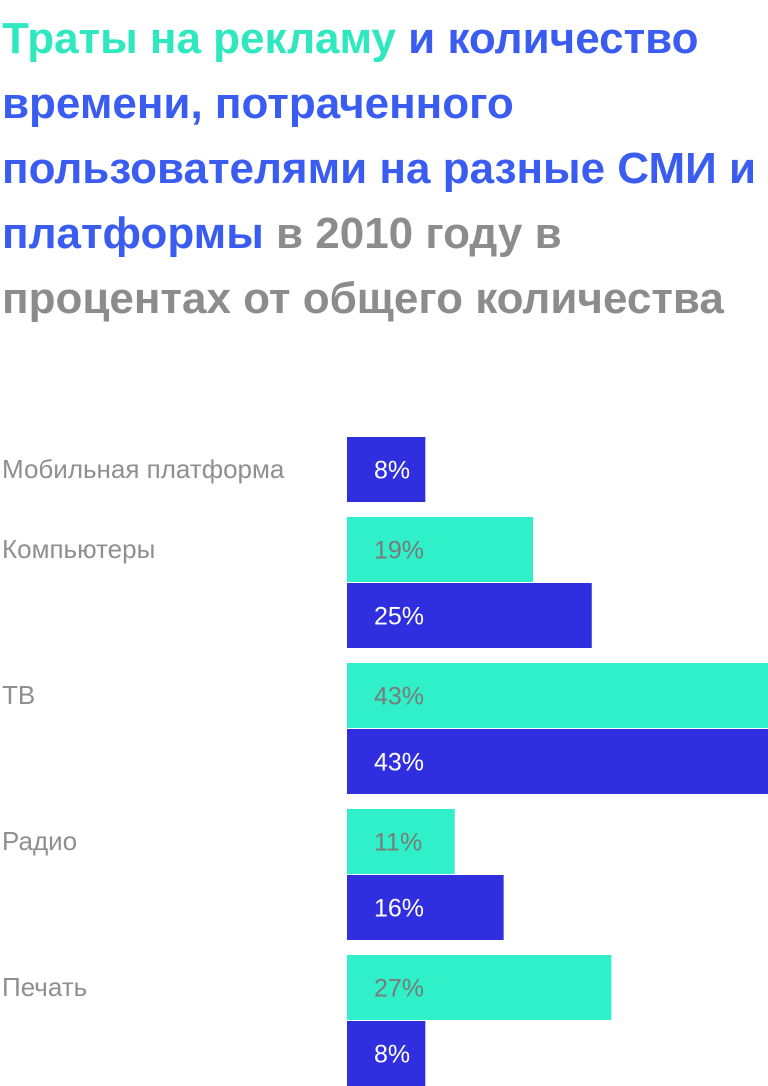 This screenshot has height=1086, width=768. What do you see at coordinates (143, 469) in the screenshot?
I see `category-label: Мобильная платформа` at bounding box center [143, 469].